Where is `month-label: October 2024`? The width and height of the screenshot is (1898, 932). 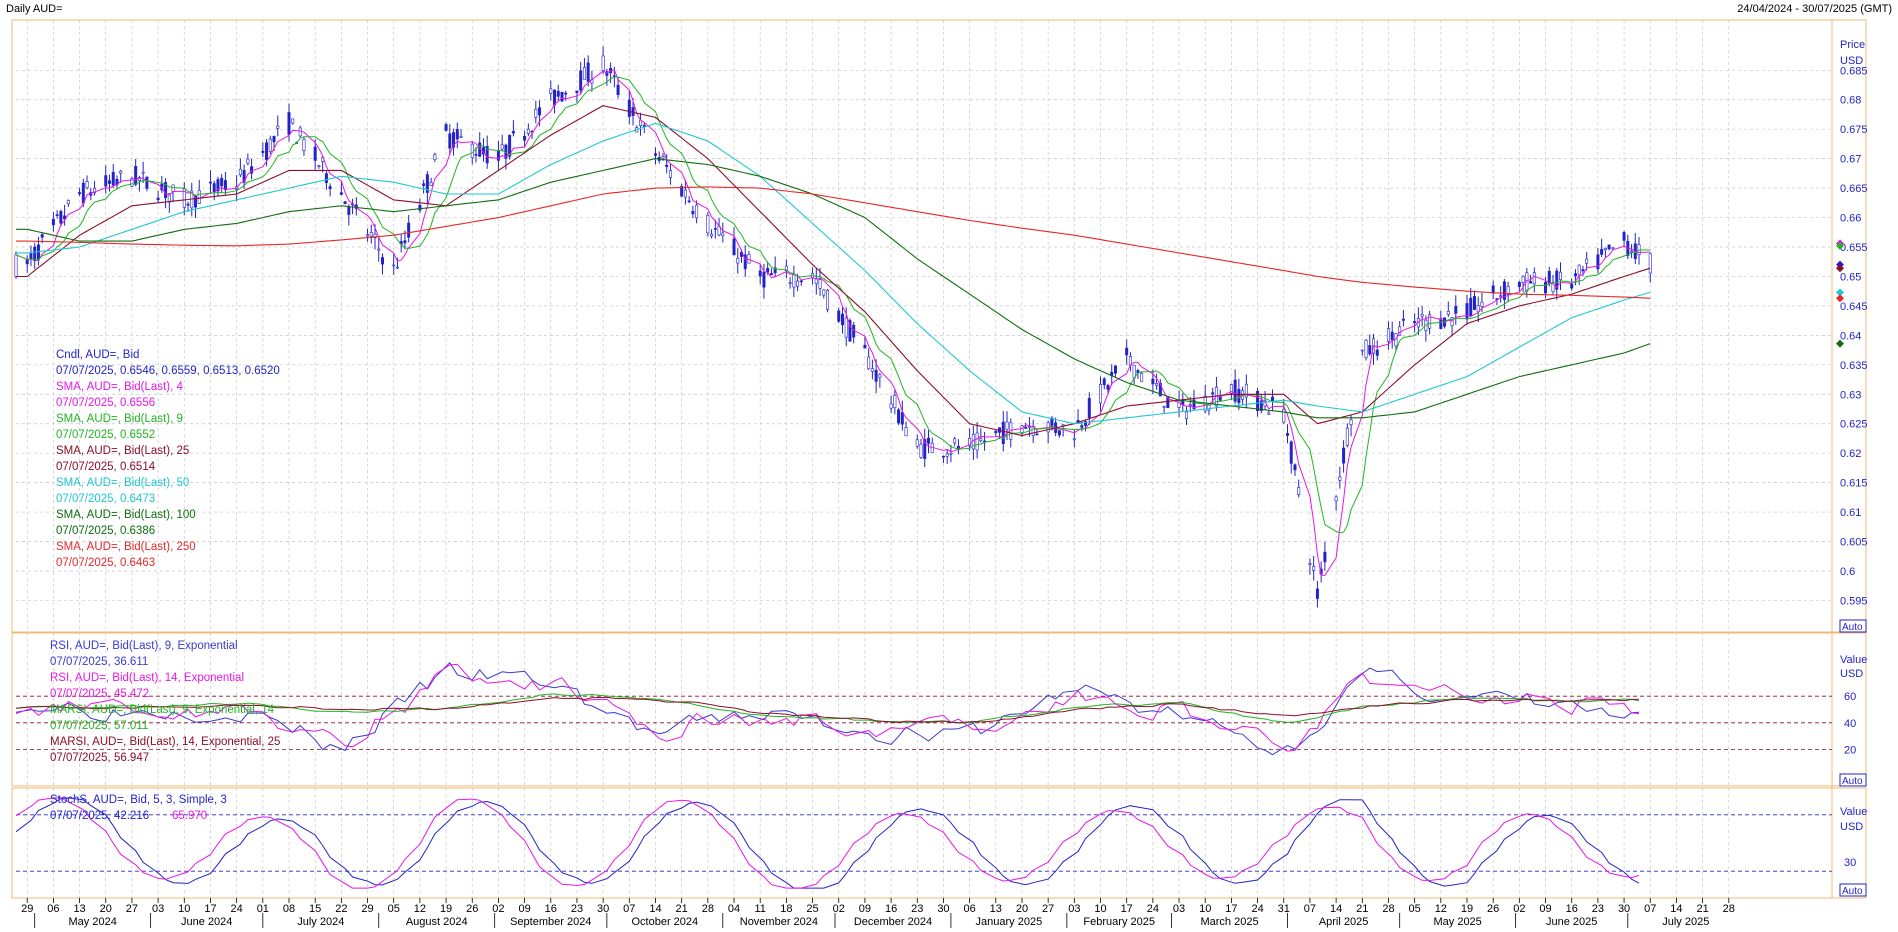
month-label: October 2024 is located at coordinates (665, 922).